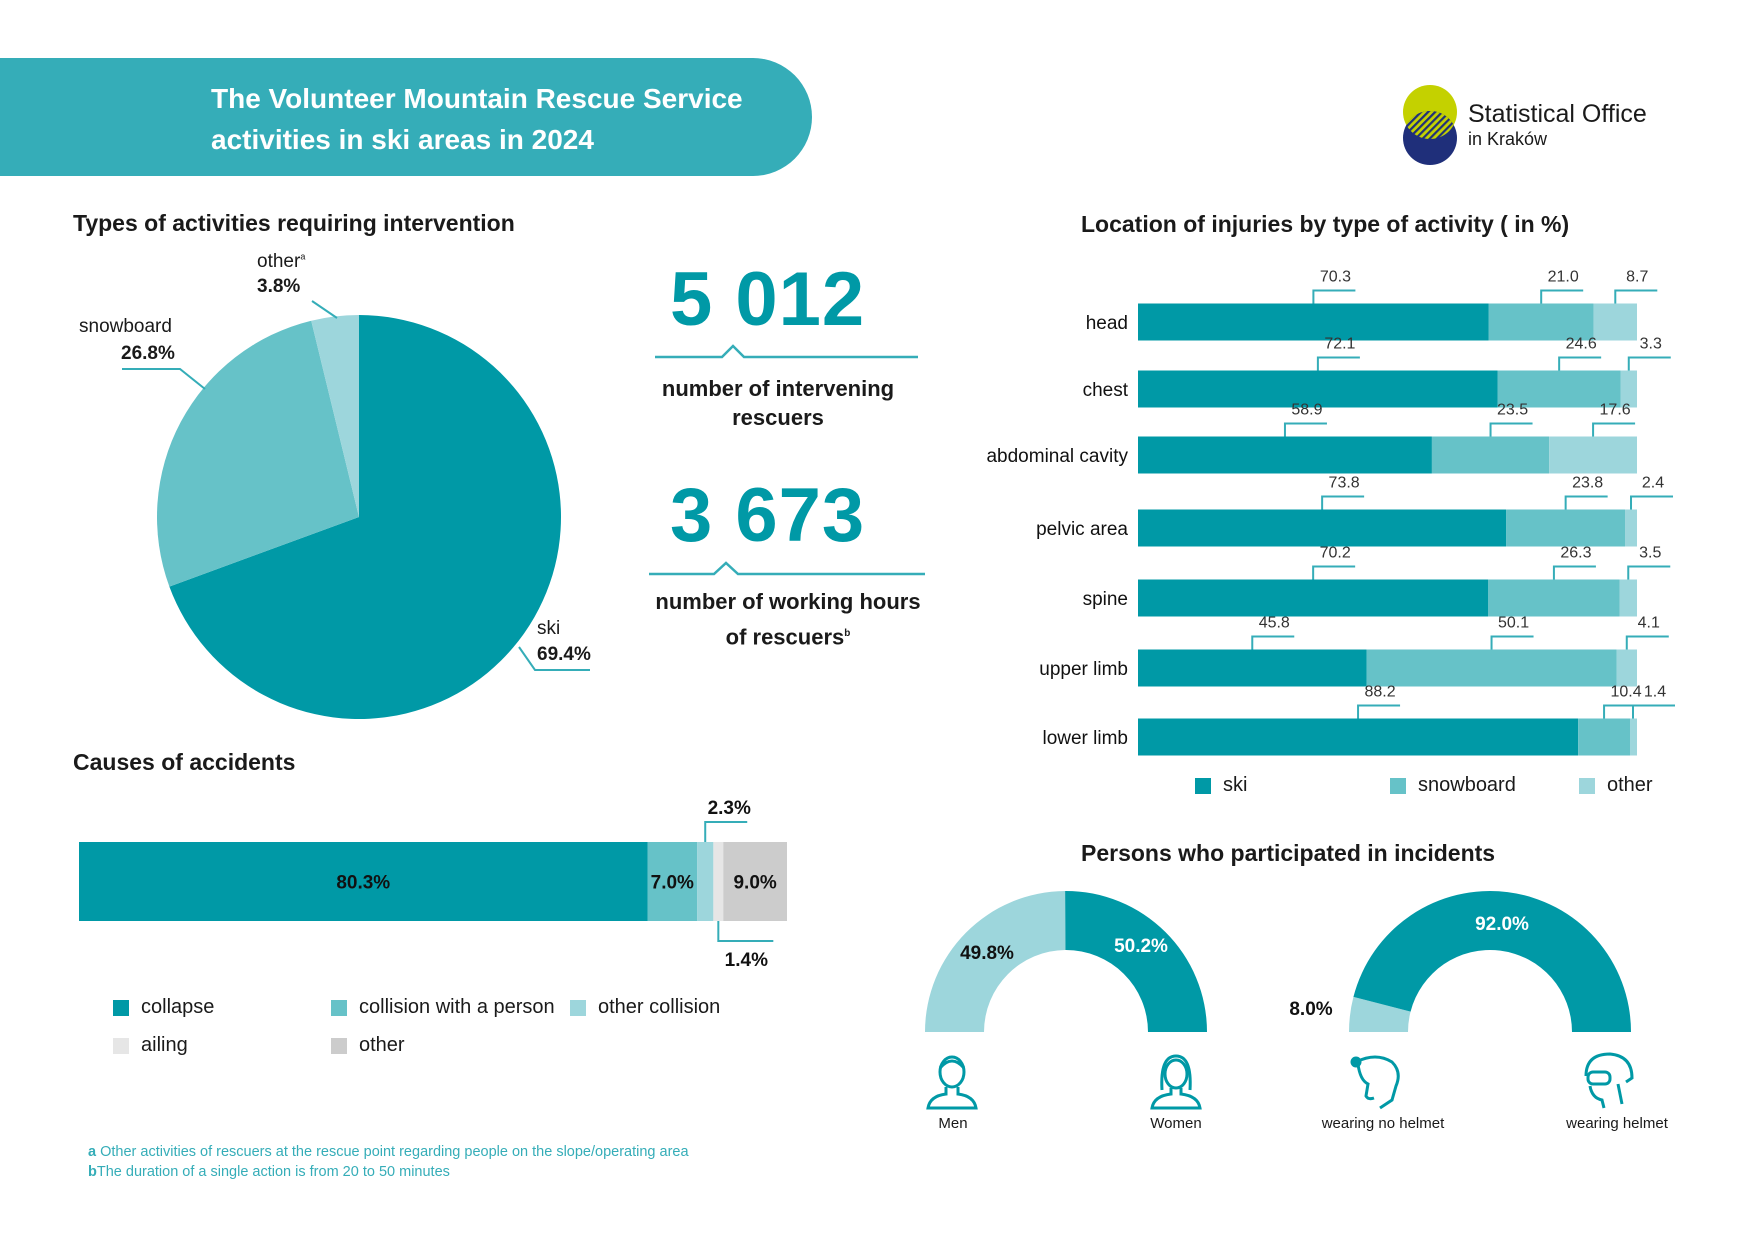  I want to click on value-label: 50.1, so click(1513, 623).